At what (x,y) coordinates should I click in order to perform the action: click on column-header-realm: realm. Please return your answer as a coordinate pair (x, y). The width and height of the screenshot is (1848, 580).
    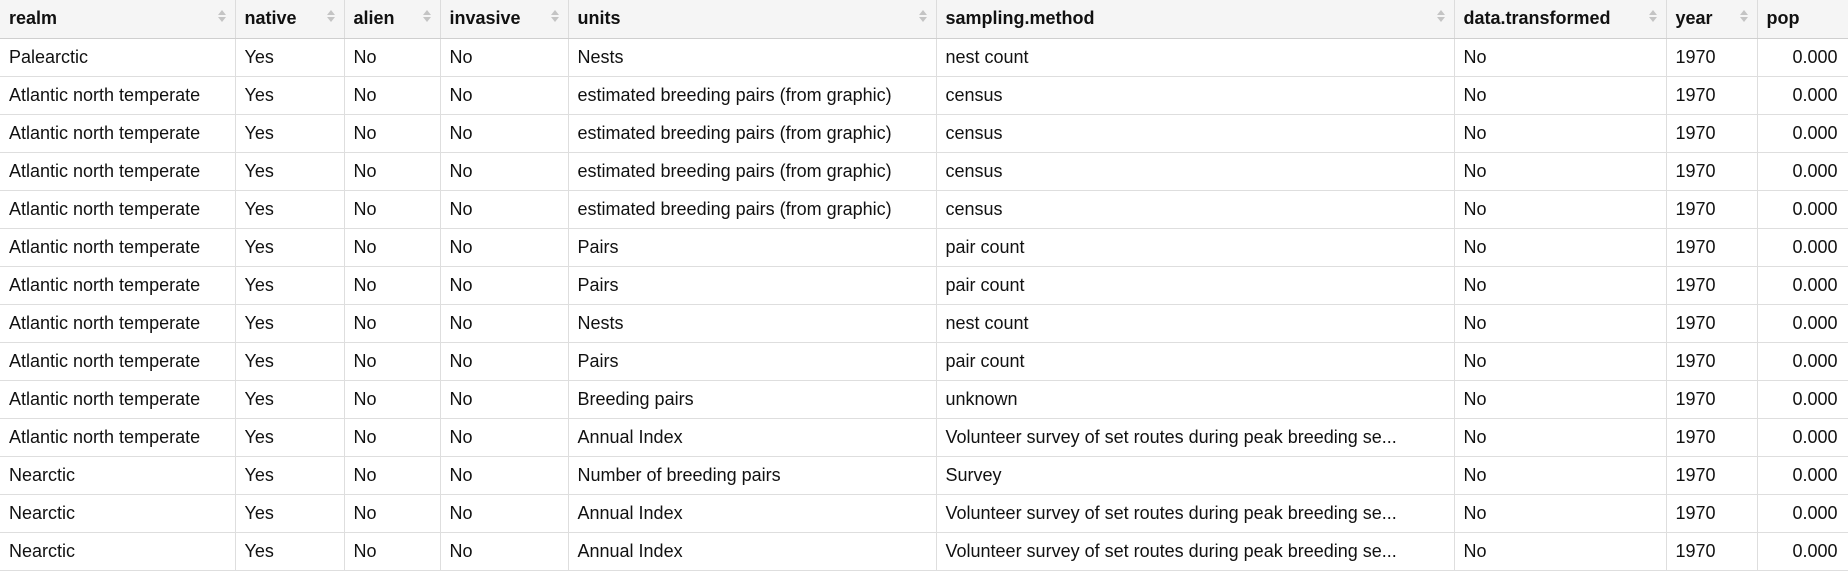
    Looking at the image, I should click on (118, 19).